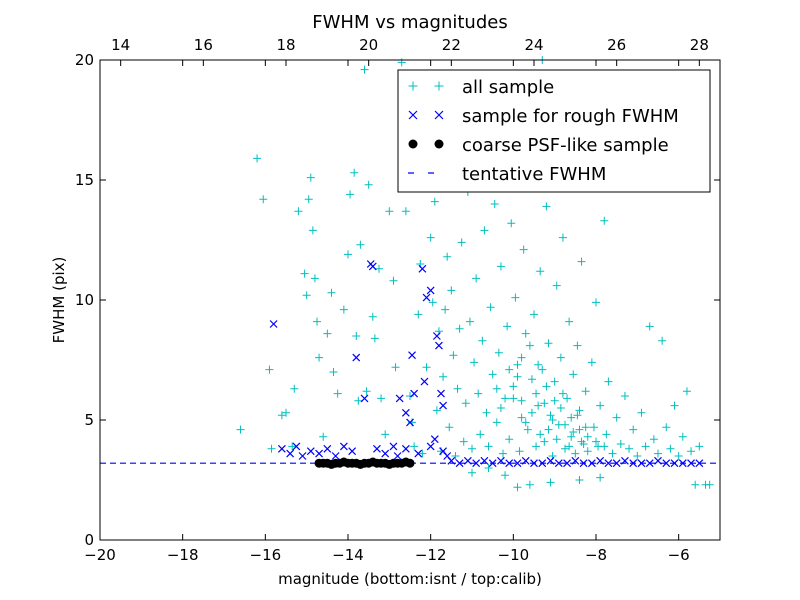  What do you see at coordinates (100, 555) in the screenshot?
I see `x-tick-label: −20` at bounding box center [100, 555].